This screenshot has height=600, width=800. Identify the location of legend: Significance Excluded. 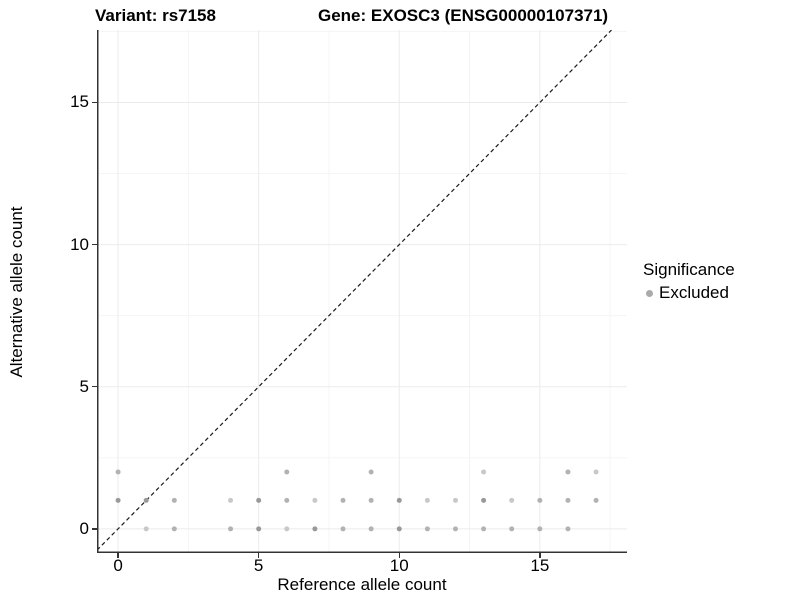
(689, 281).